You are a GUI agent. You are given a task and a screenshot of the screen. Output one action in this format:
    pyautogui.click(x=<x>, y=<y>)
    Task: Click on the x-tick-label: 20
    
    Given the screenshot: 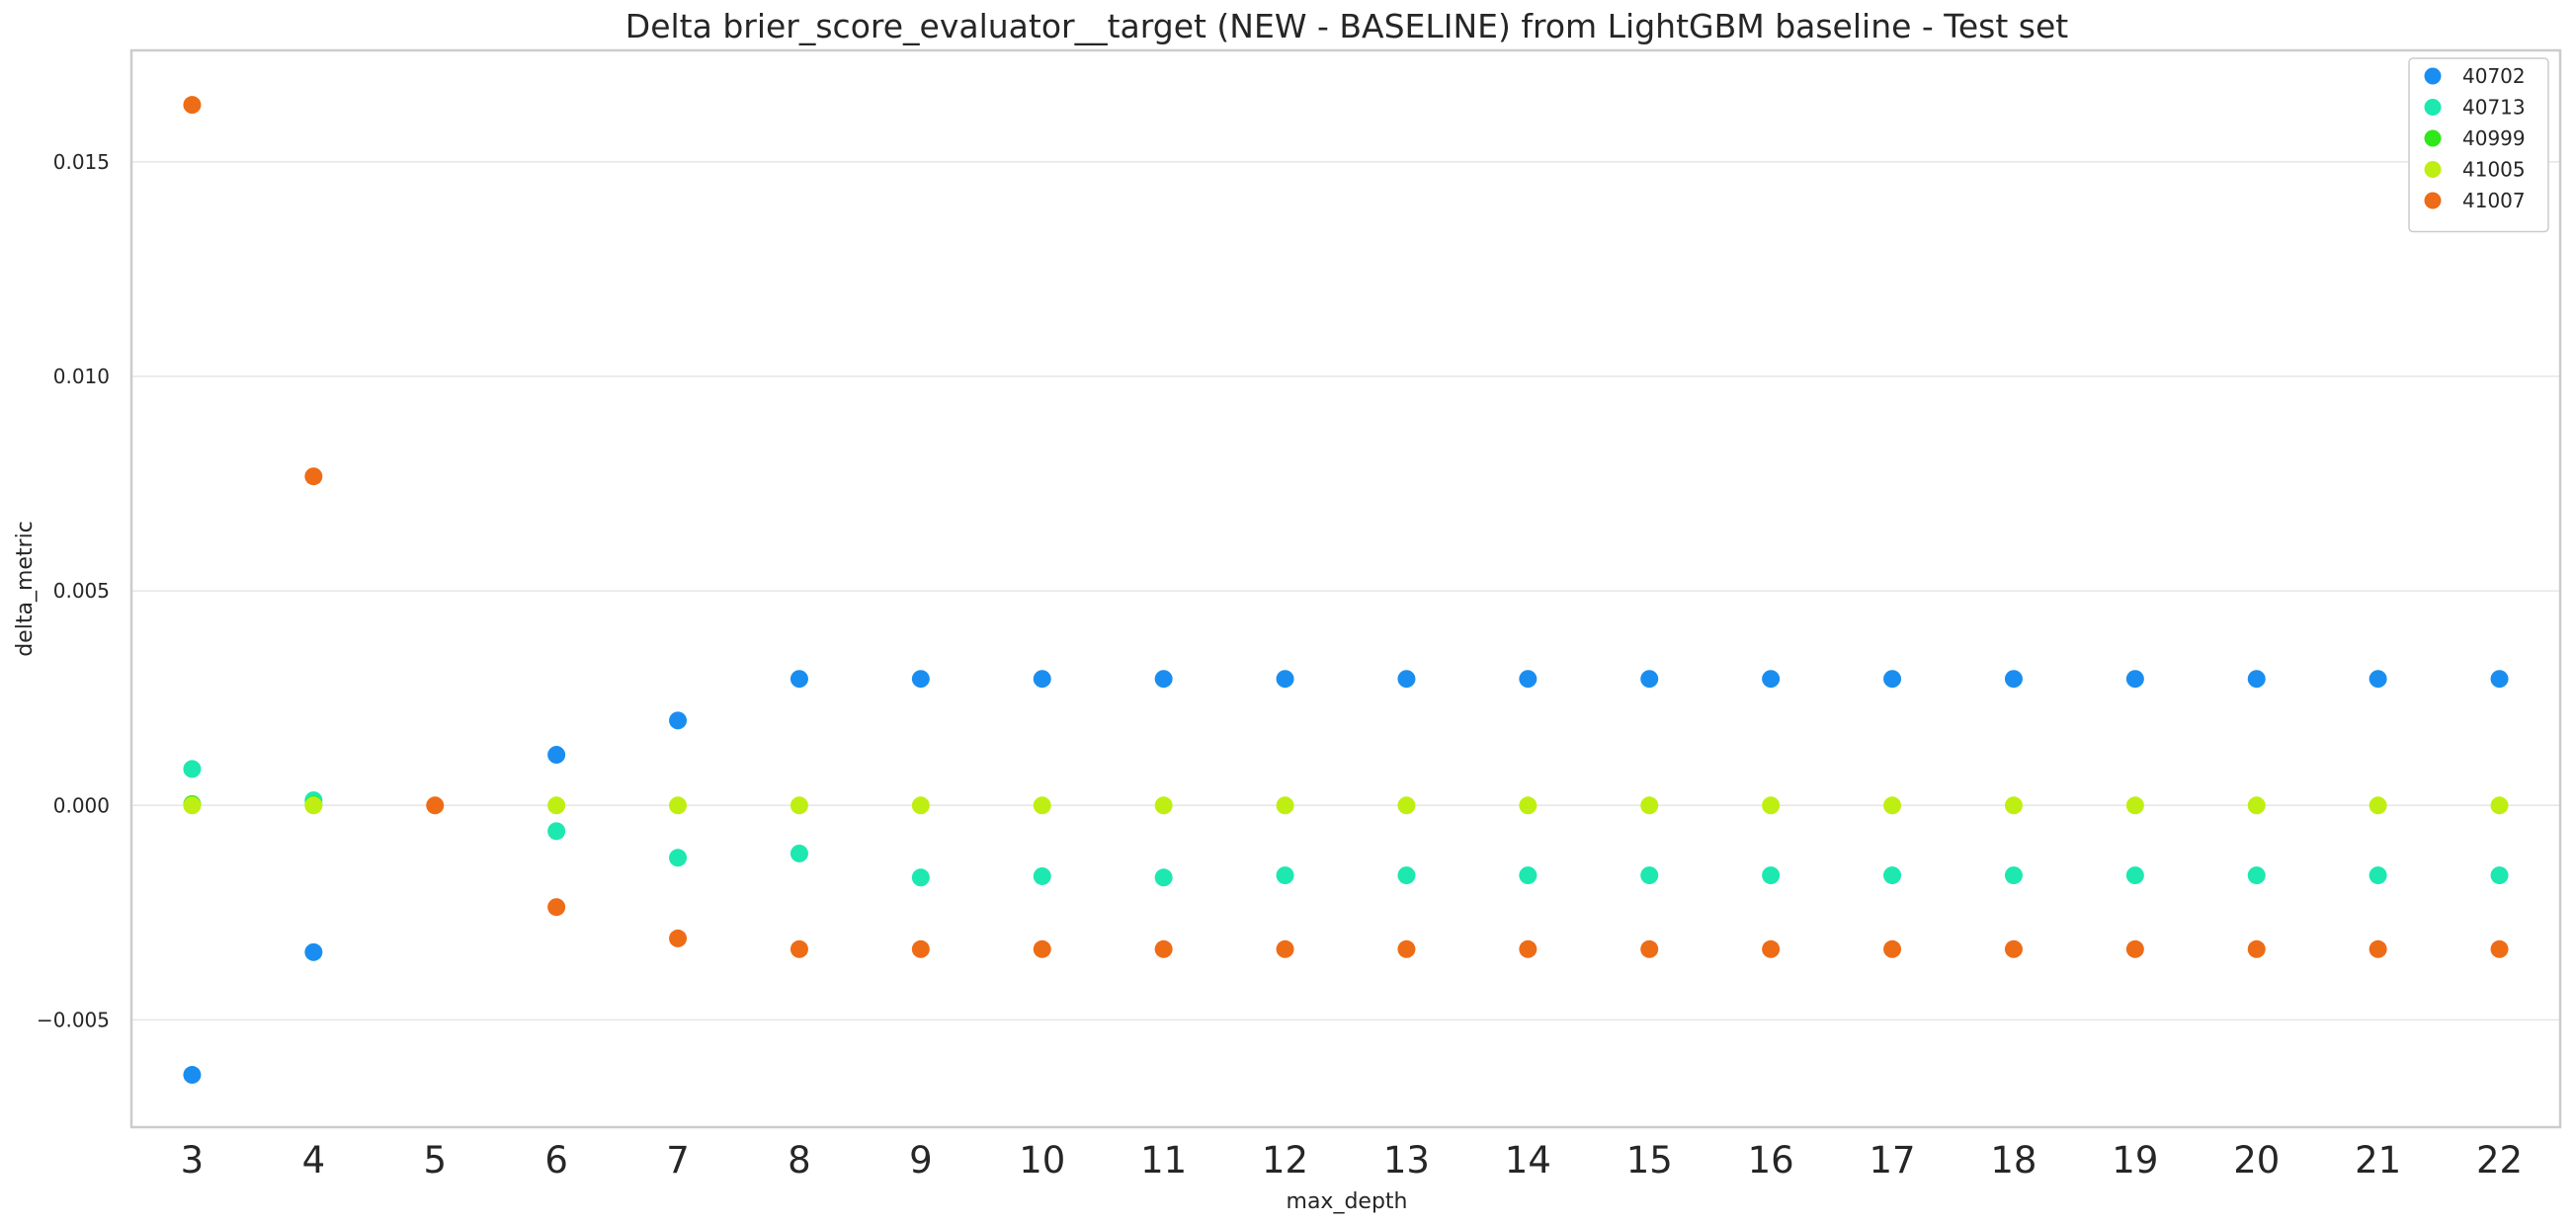 What is the action you would take?
    pyautogui.click(x=2256, y=1161)
    